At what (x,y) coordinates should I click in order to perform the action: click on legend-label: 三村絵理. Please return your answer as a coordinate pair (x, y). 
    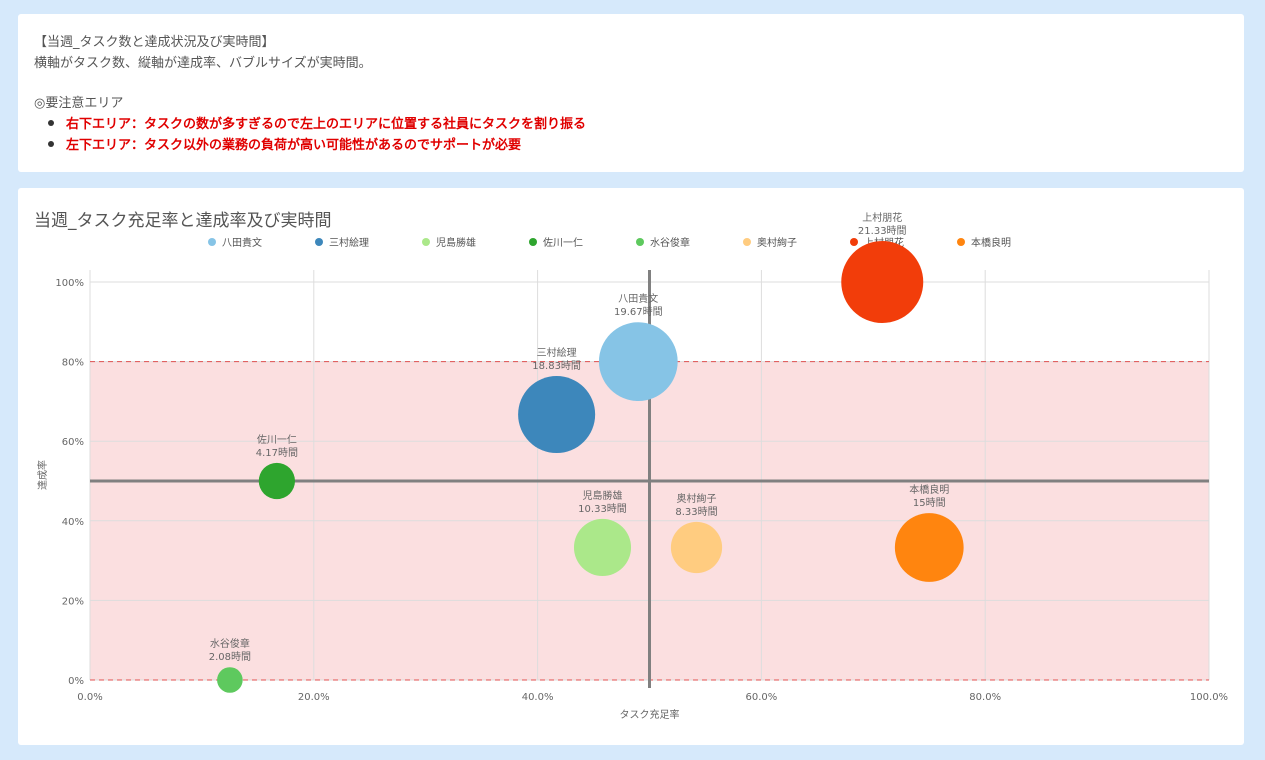
    Looking at the image, I should click on (349, 243).